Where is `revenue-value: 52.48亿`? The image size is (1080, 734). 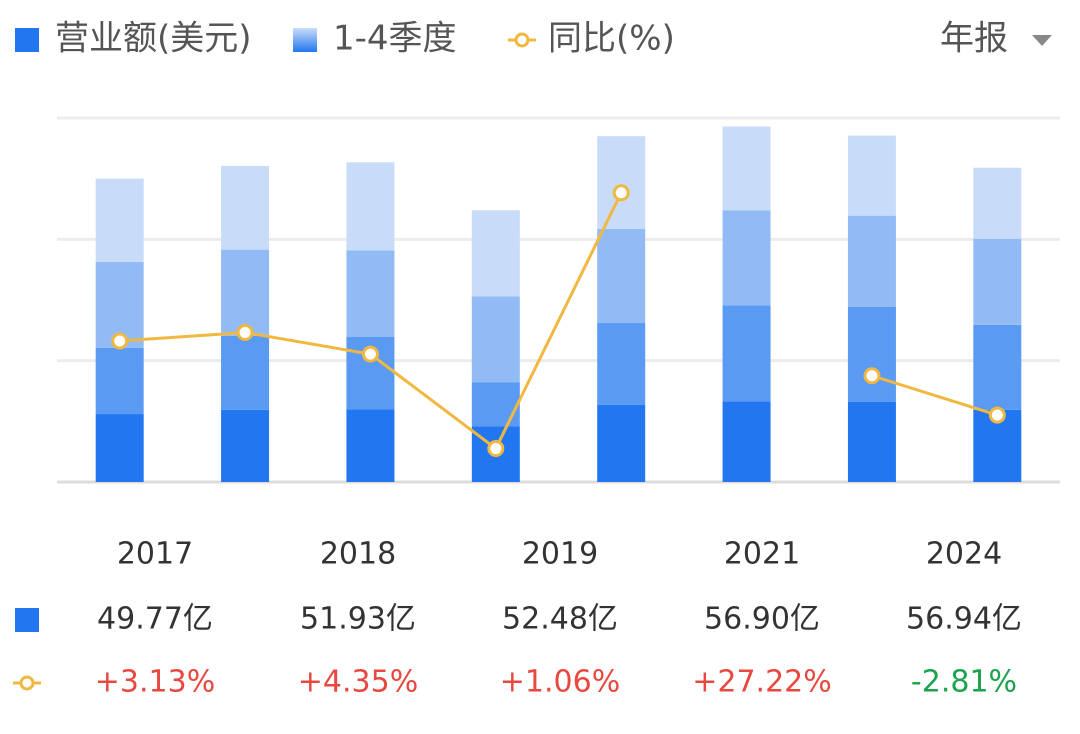
revenue-value: 52.48亿 is located at coordinates (560, 619).